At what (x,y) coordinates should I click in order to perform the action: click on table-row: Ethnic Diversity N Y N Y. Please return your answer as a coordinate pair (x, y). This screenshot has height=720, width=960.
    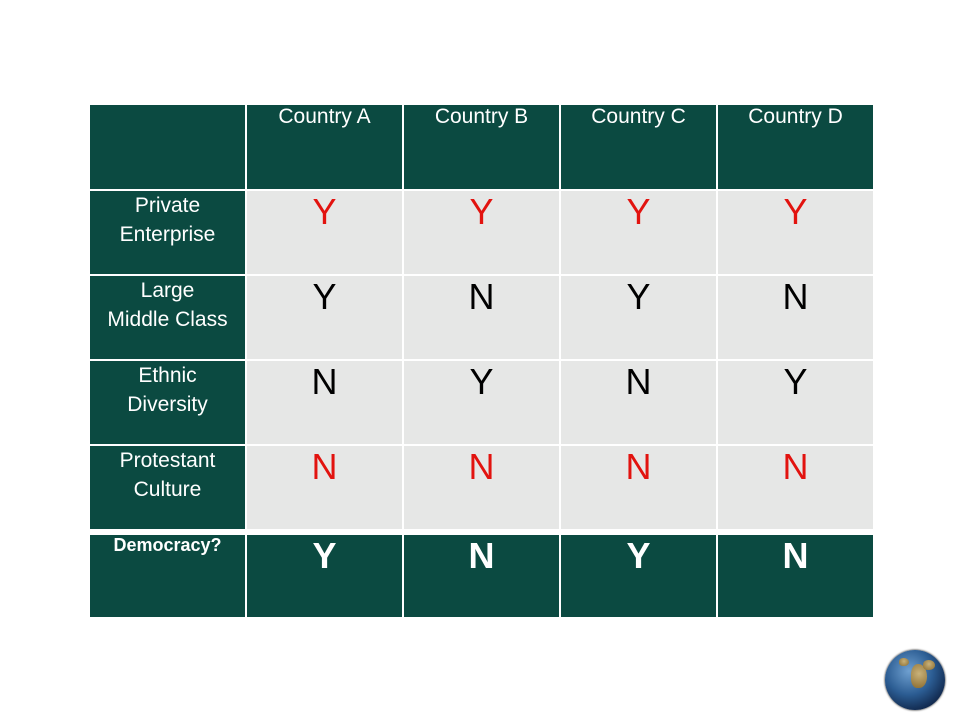
    Looking at the image, I should click on (481, 402).